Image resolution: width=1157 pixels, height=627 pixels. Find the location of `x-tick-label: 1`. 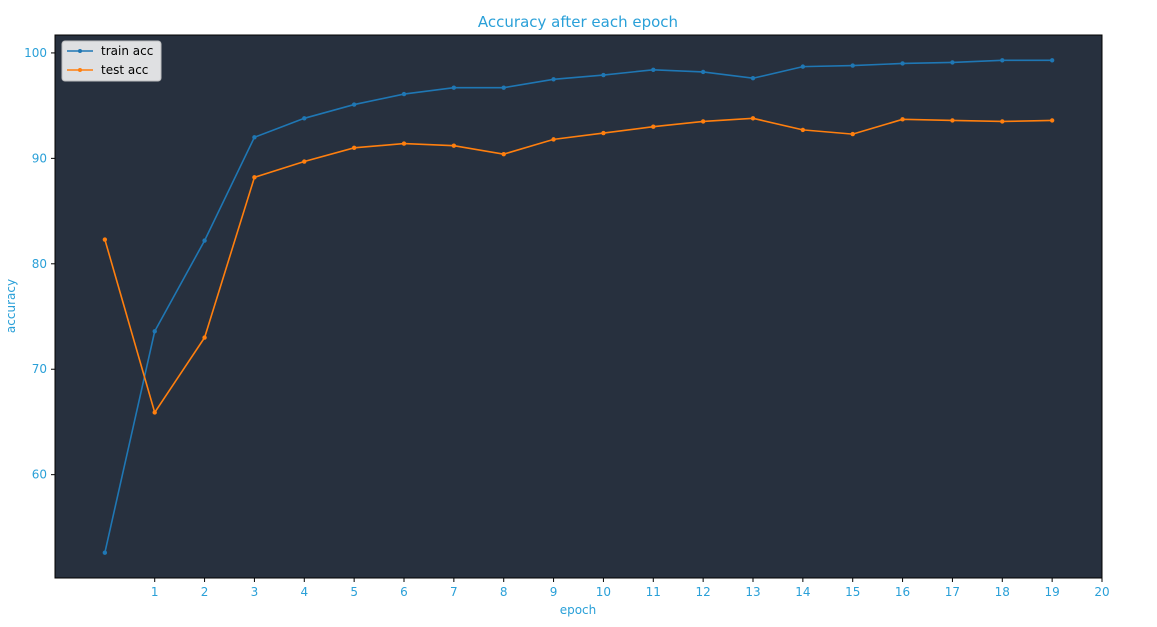

x-tick-label: 1 is located at coordinates (155, 592).